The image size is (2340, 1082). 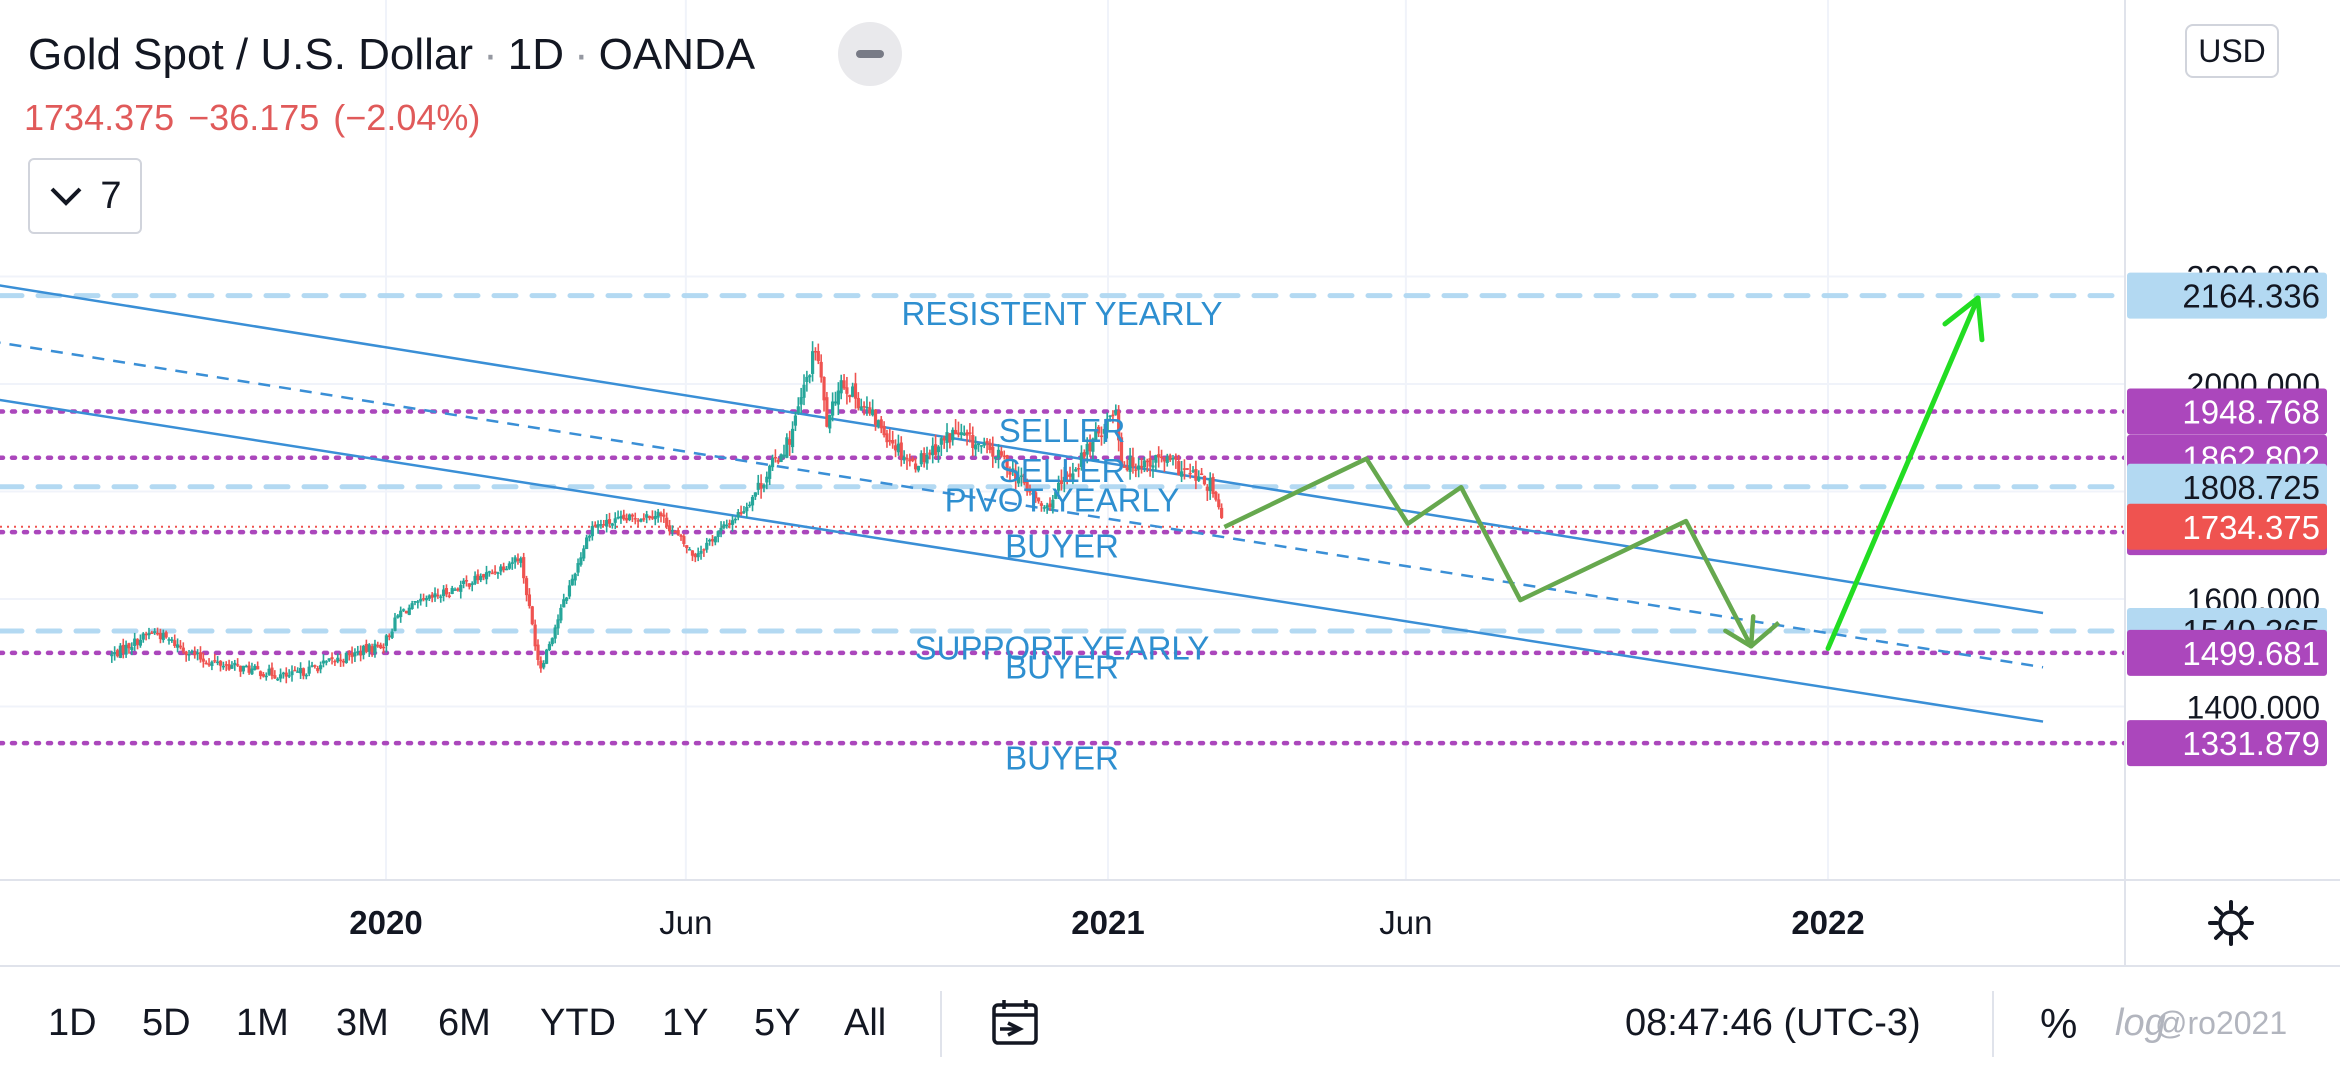 I want to click on interval-label: 1D, so click(x=535, y=54).